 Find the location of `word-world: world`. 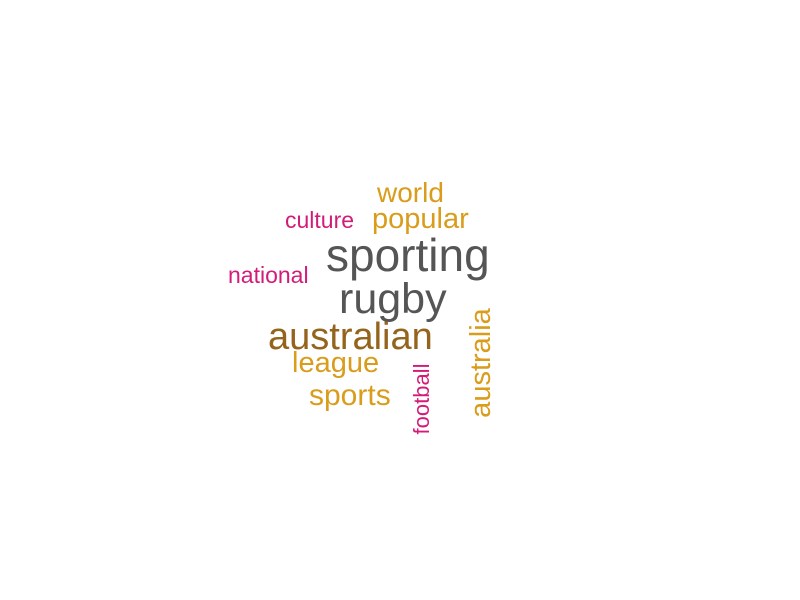

word-world: world is located at coordinates (410, 192).